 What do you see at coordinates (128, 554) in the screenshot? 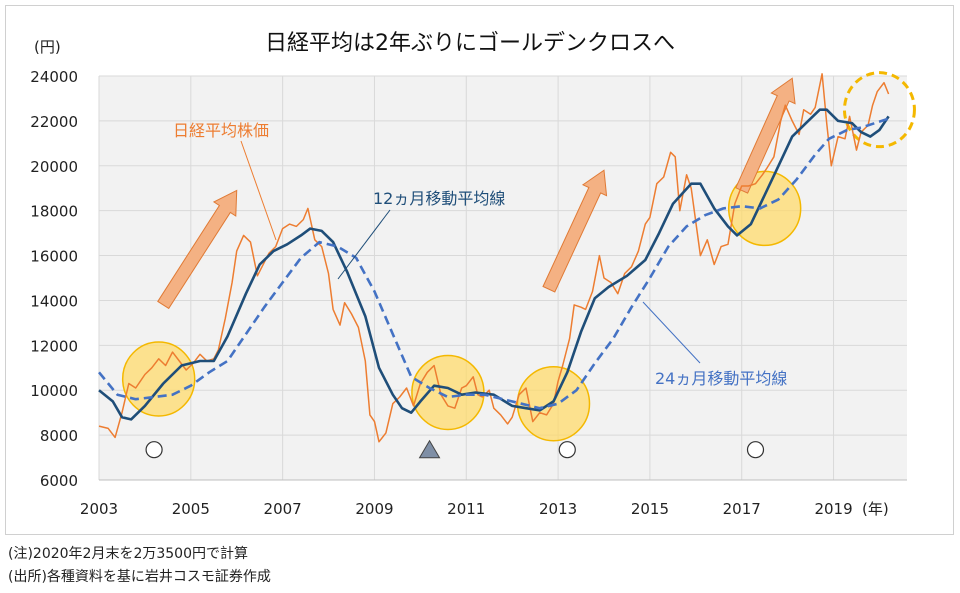
I see `note-line: (注)2020年2月末を2万3500円で計算` at bounding box center [128, 554].